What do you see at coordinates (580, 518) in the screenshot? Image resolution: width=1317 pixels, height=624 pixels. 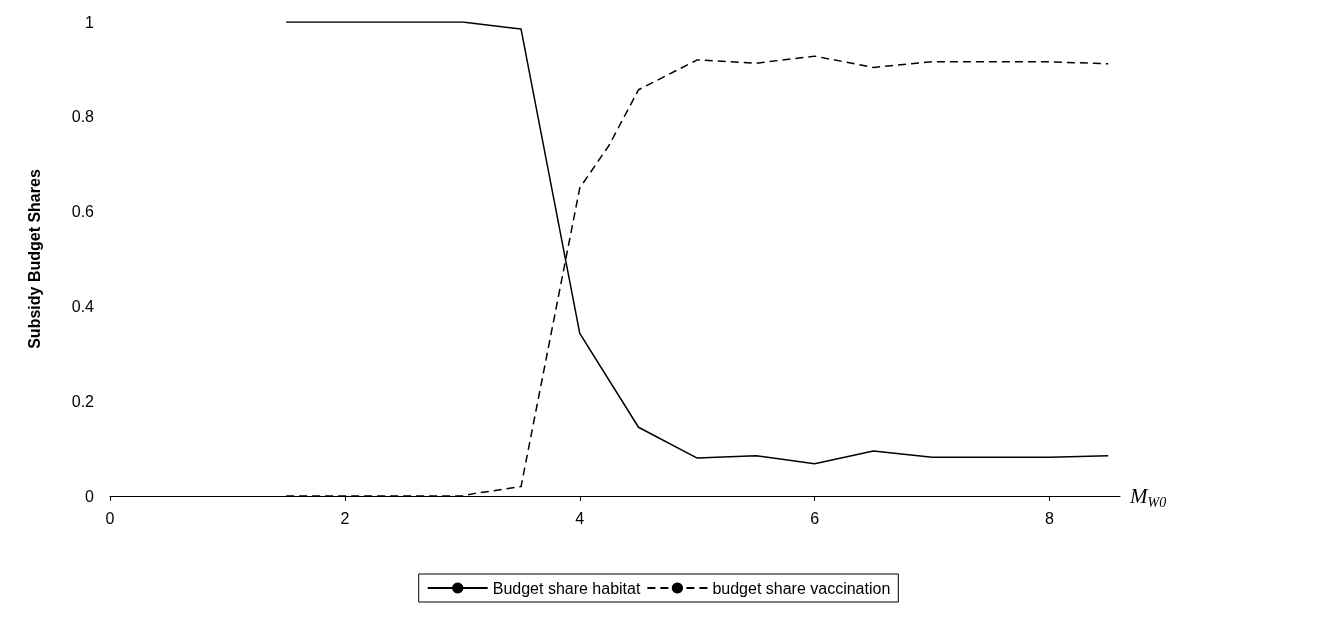 I see `x-tick-label: 4` at bounding box center [580, 518].